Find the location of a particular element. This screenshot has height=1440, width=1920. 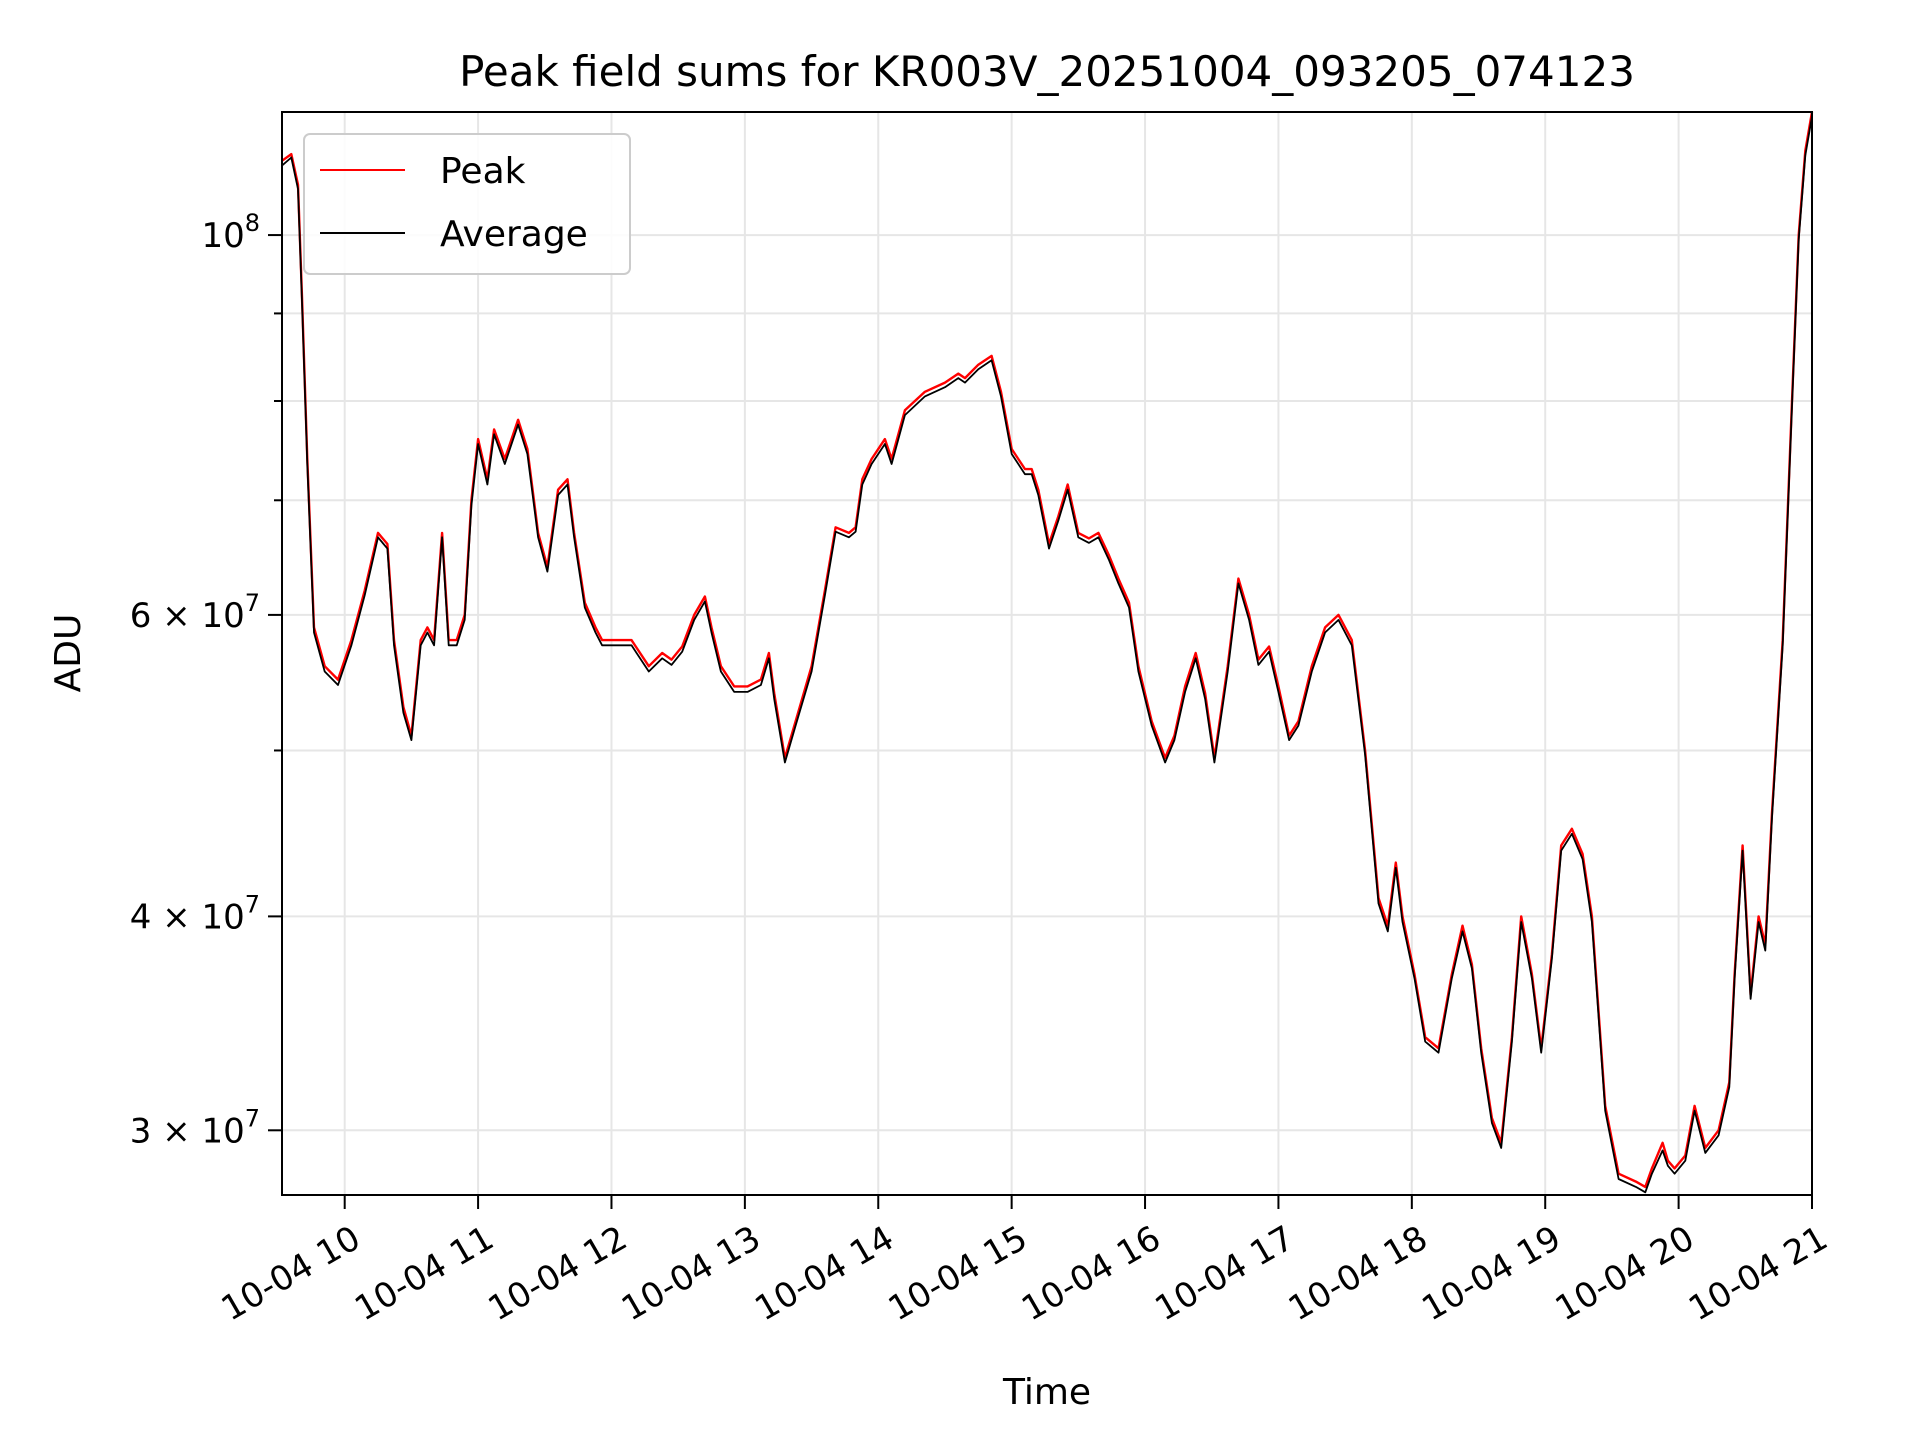

y-tick-label: 108 is located at coordinates (230, 232).